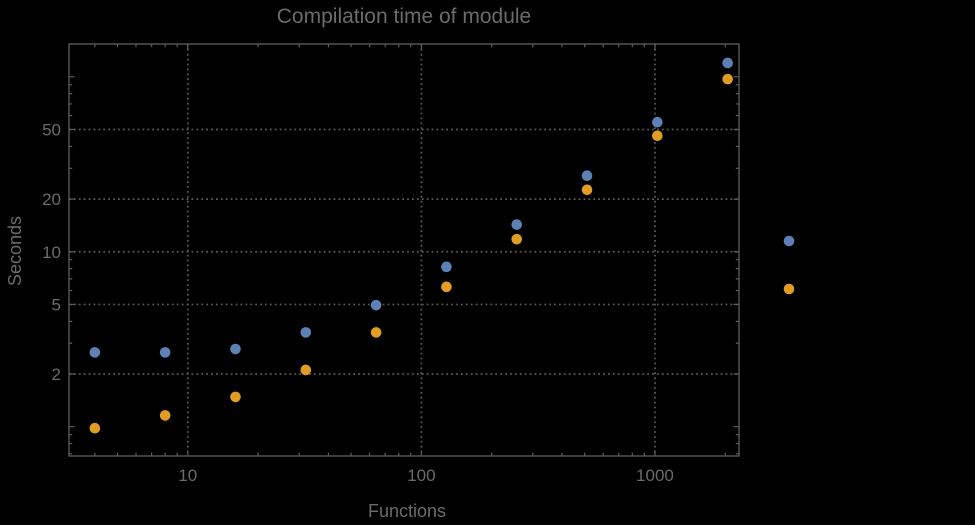 This screenshot has height=525, width=975. Describe the element at coordinates (789, 241) in the screenshot. I see `legend-marker-series-1-blue` at that location.